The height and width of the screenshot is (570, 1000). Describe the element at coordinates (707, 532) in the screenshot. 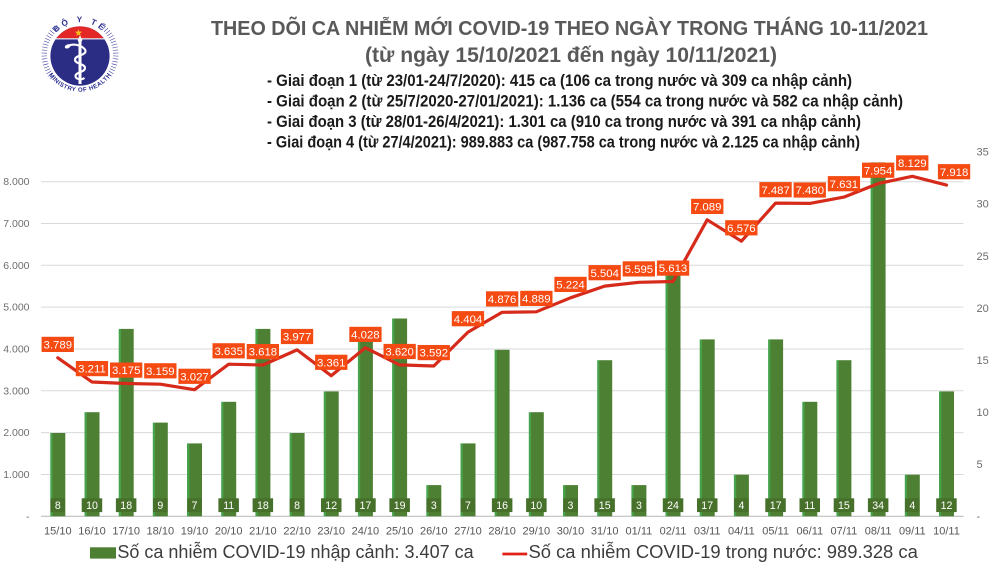

I see `svg-text: 03/11` at that location.